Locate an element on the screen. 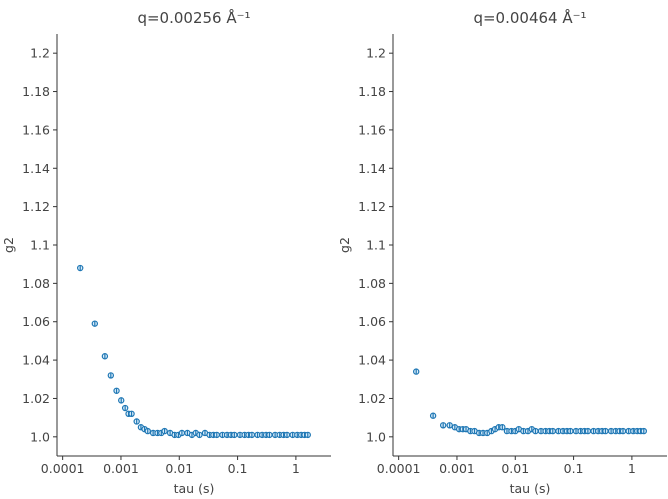 The width and height of the screenshot is (668, 499). left-subplot-title: q=0.00256 Å⁻¹ is located at coordinates (193, 17).